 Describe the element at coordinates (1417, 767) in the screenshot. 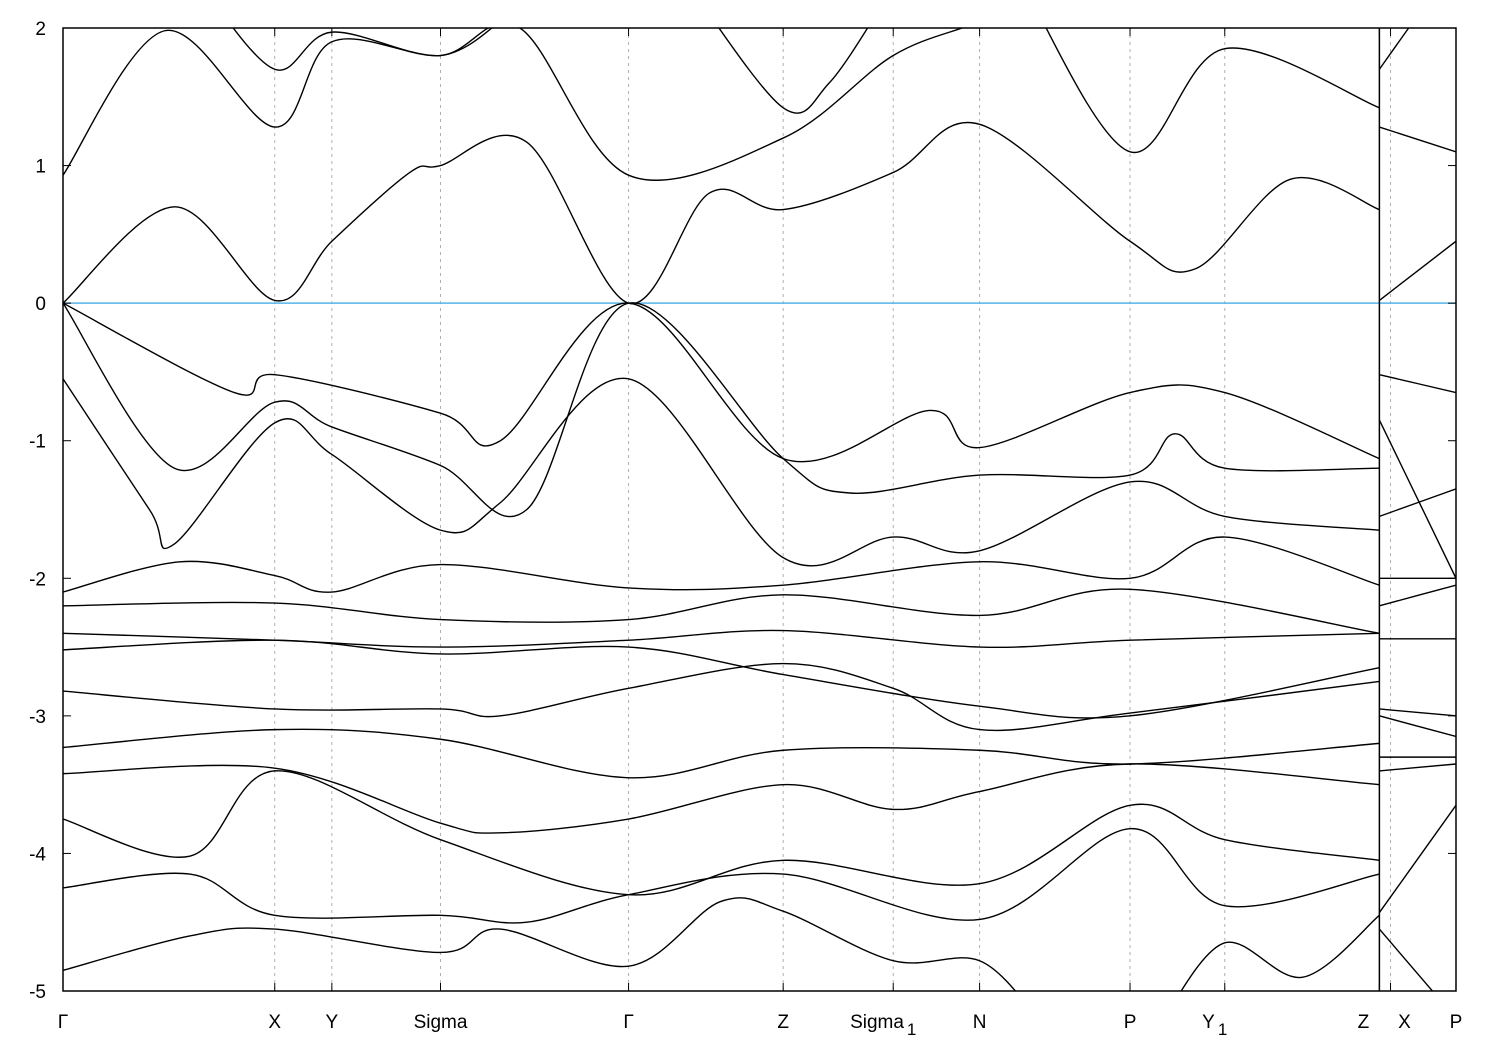

I see `band-14-tail` at that location.